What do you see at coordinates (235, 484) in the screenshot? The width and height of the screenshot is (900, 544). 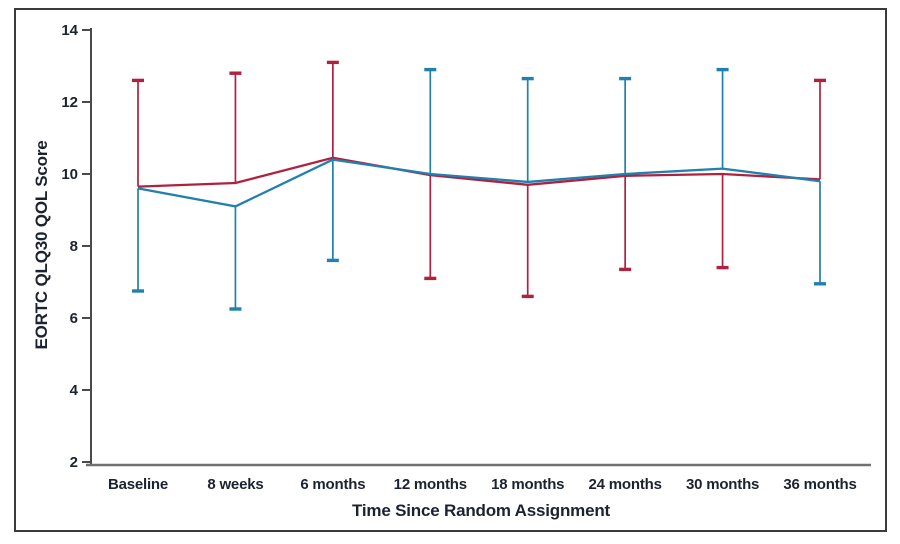 I see `x-category-label: 8 weeks` at bounding box center [235, 484].